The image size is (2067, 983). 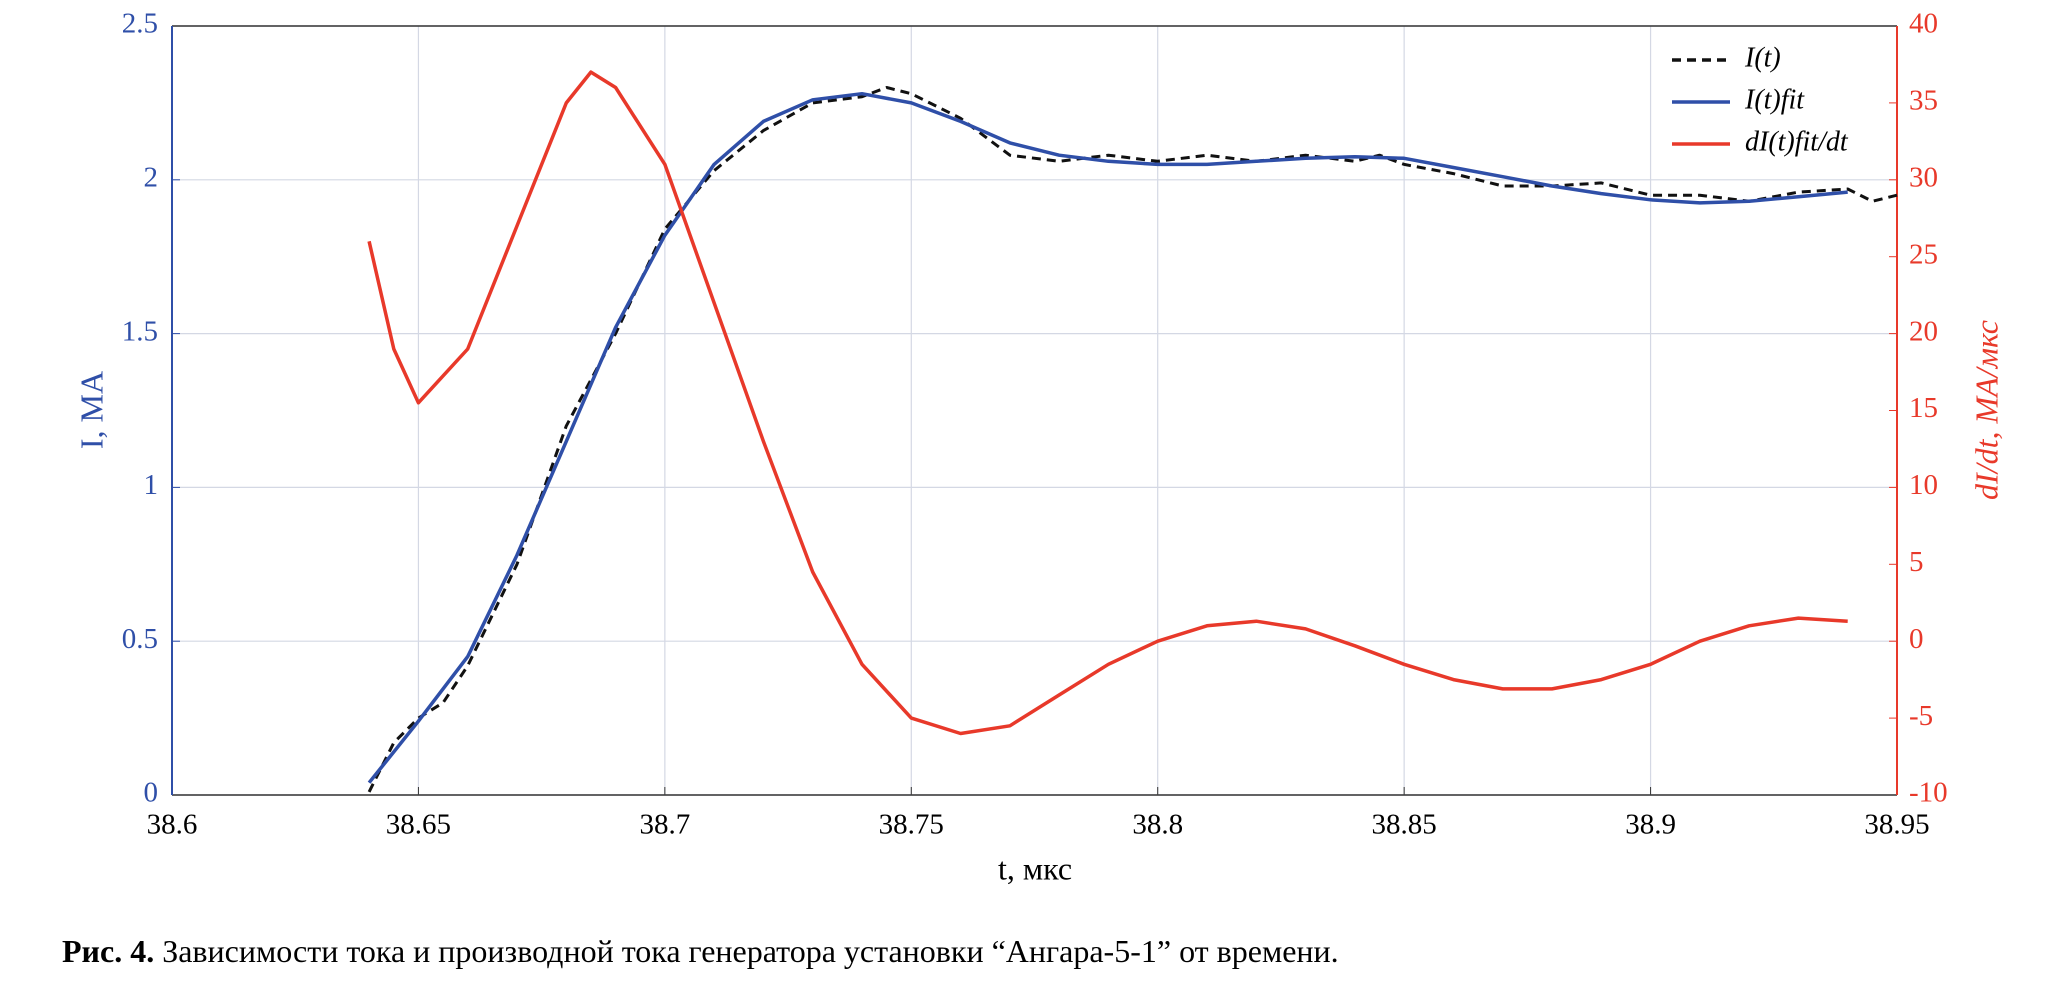 What do you see at coordinates (1797, 141) in the screenshot?
I see `legend-label: dI(t)fit/dt` at bounding box center [1797, 141].